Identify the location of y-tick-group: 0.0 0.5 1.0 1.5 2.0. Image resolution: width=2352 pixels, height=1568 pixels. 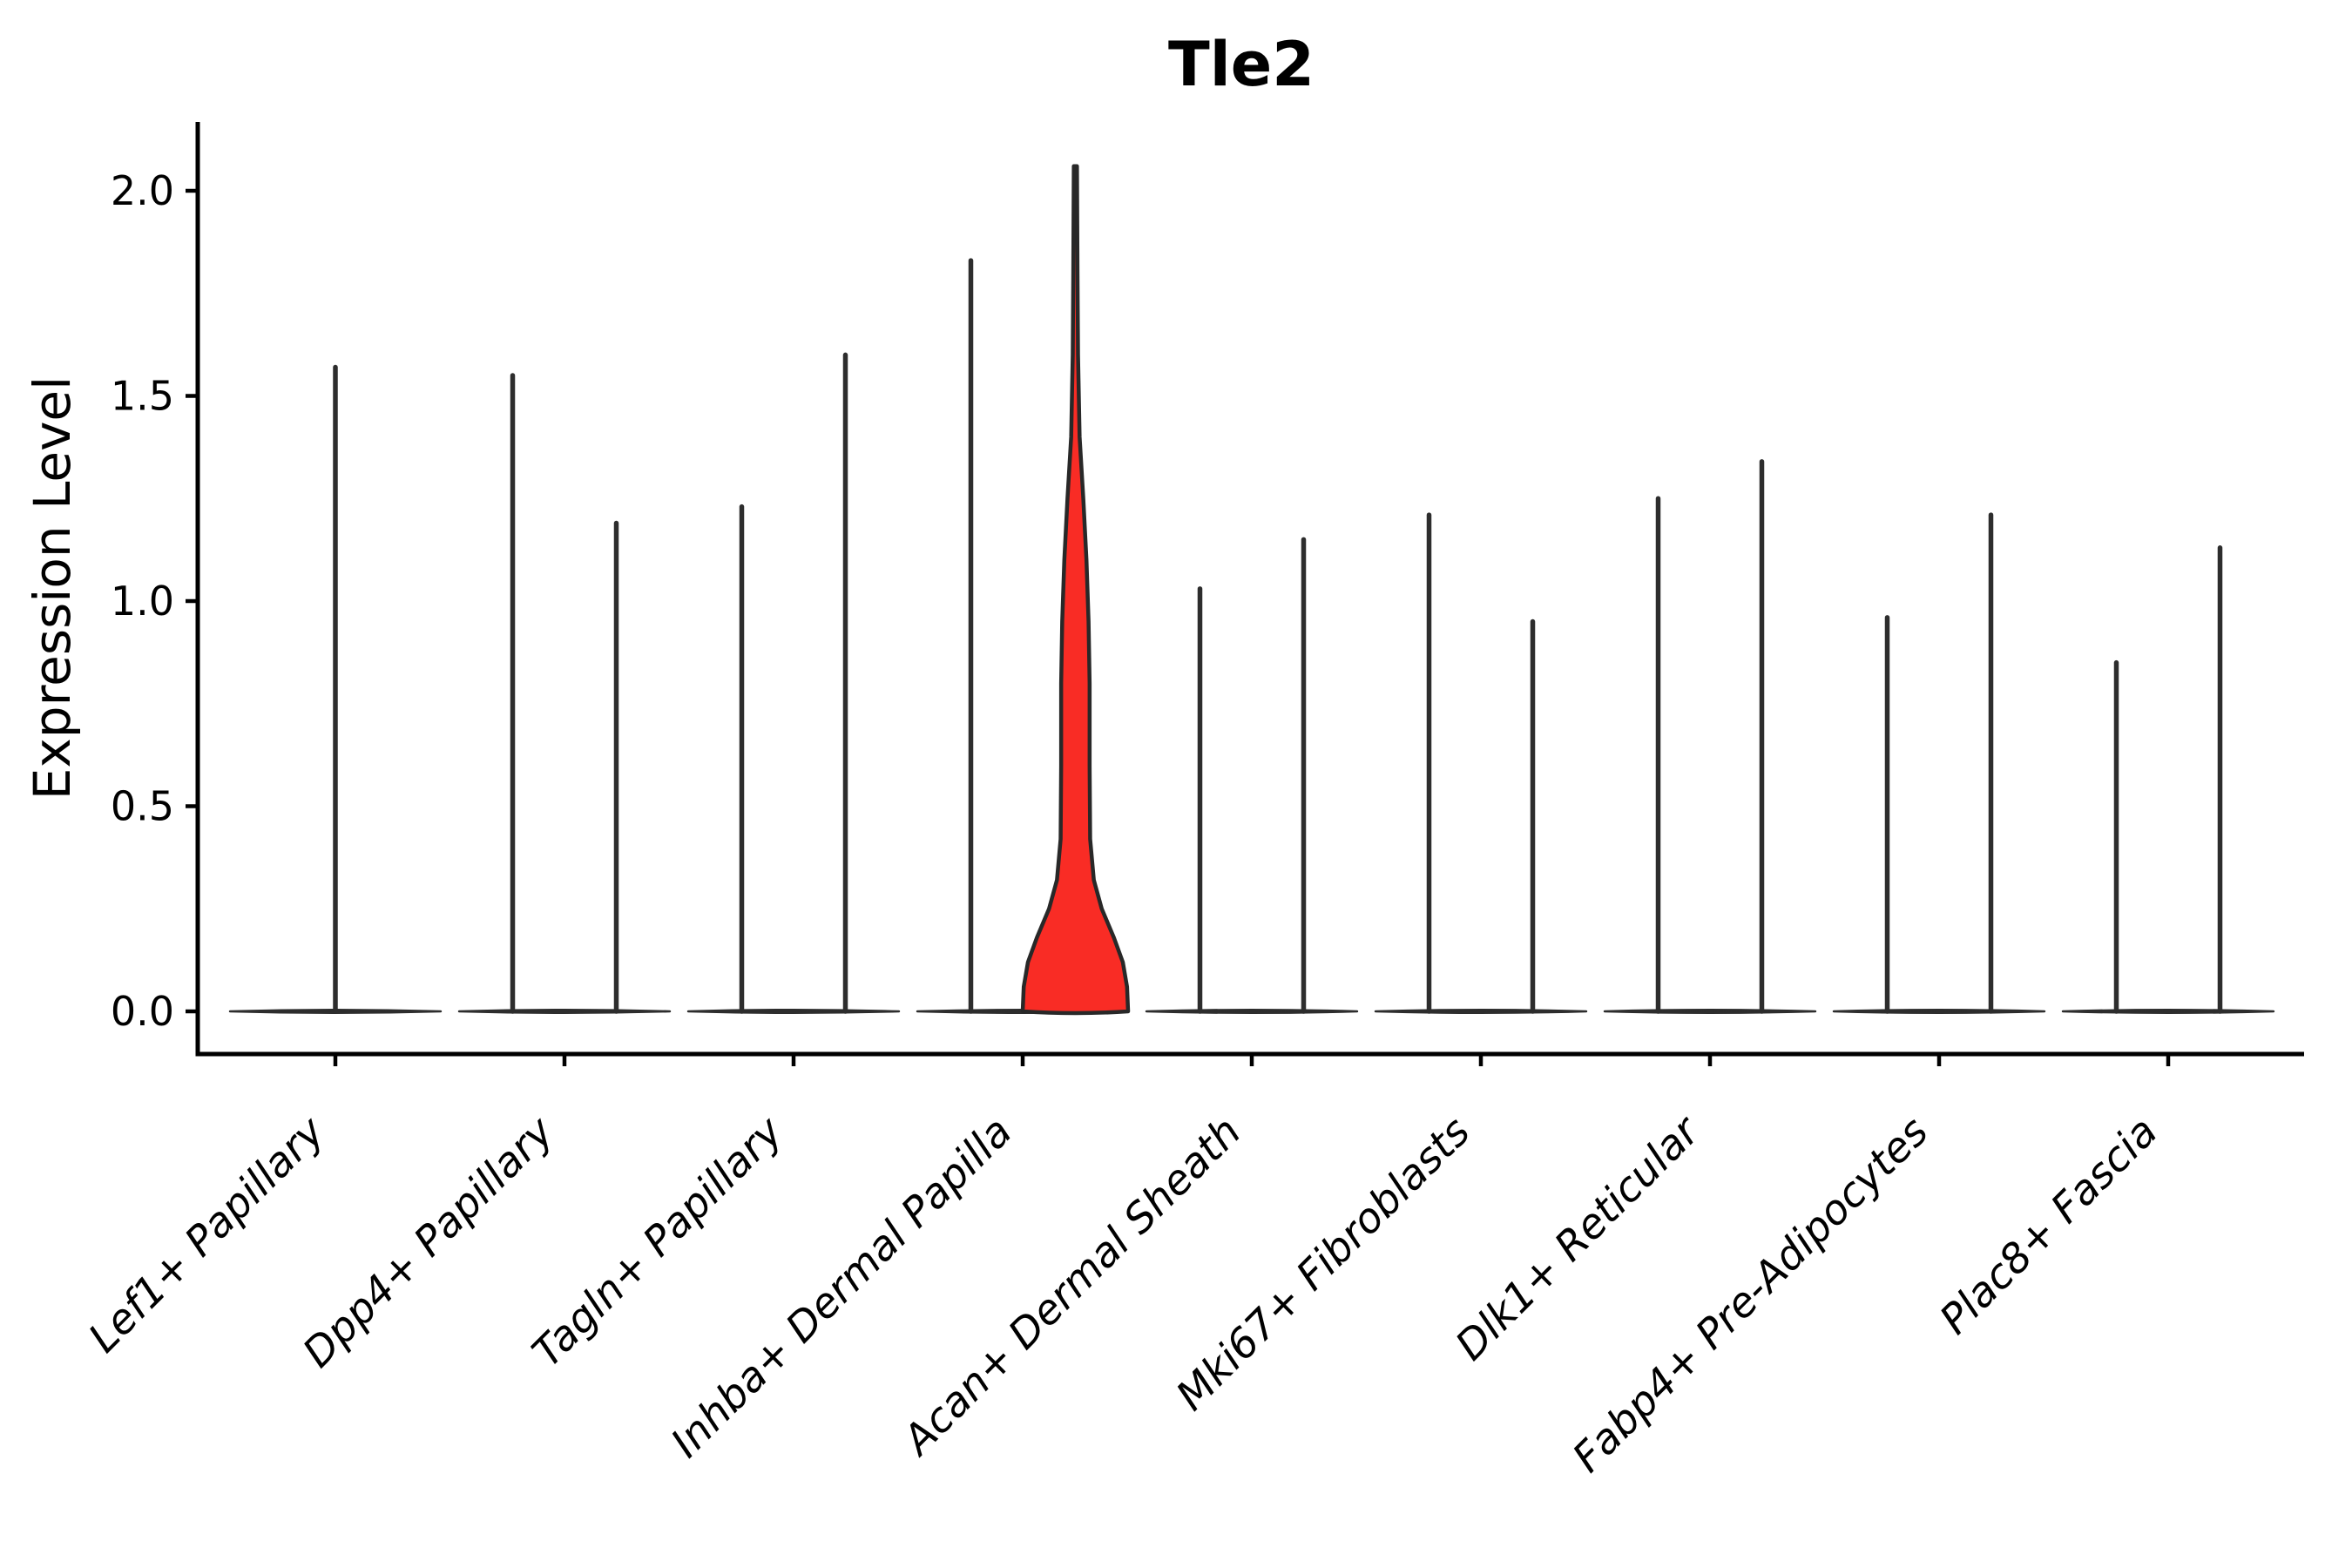
(154, 601).